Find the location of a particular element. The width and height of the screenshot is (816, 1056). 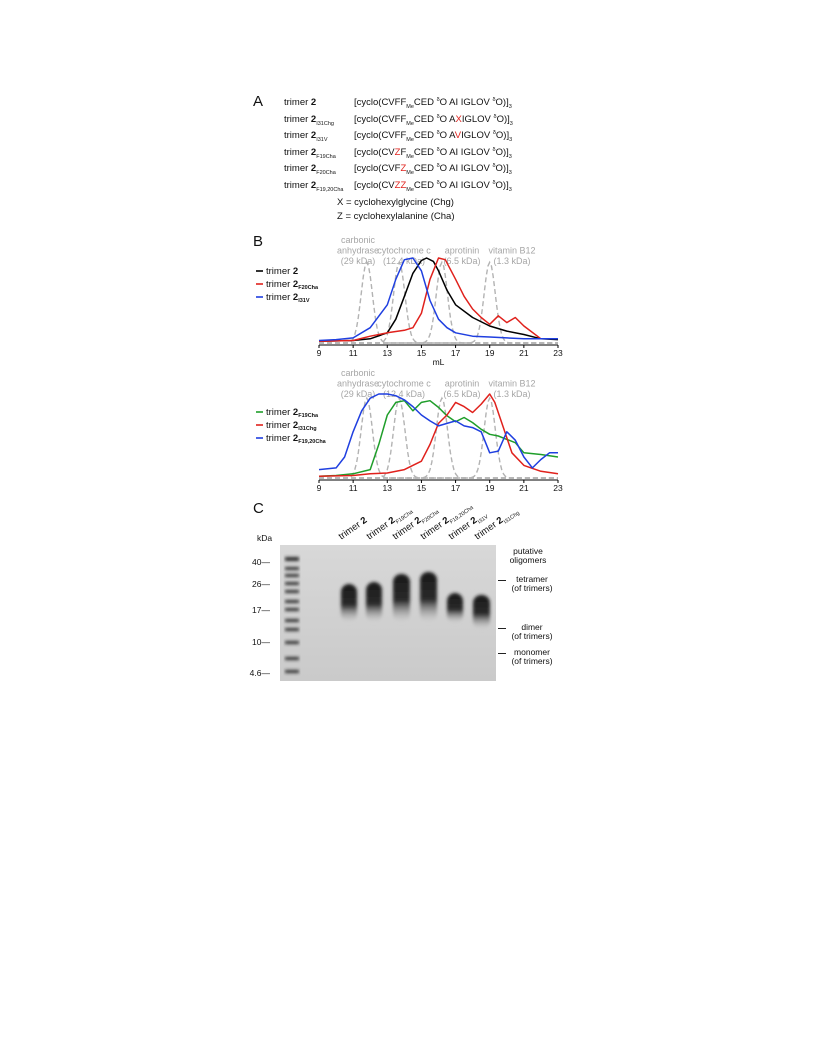

sequence: [cyclo(CVFFMeCED δO AI IGLOV δO)]3 is located at coordinates (433, 104).